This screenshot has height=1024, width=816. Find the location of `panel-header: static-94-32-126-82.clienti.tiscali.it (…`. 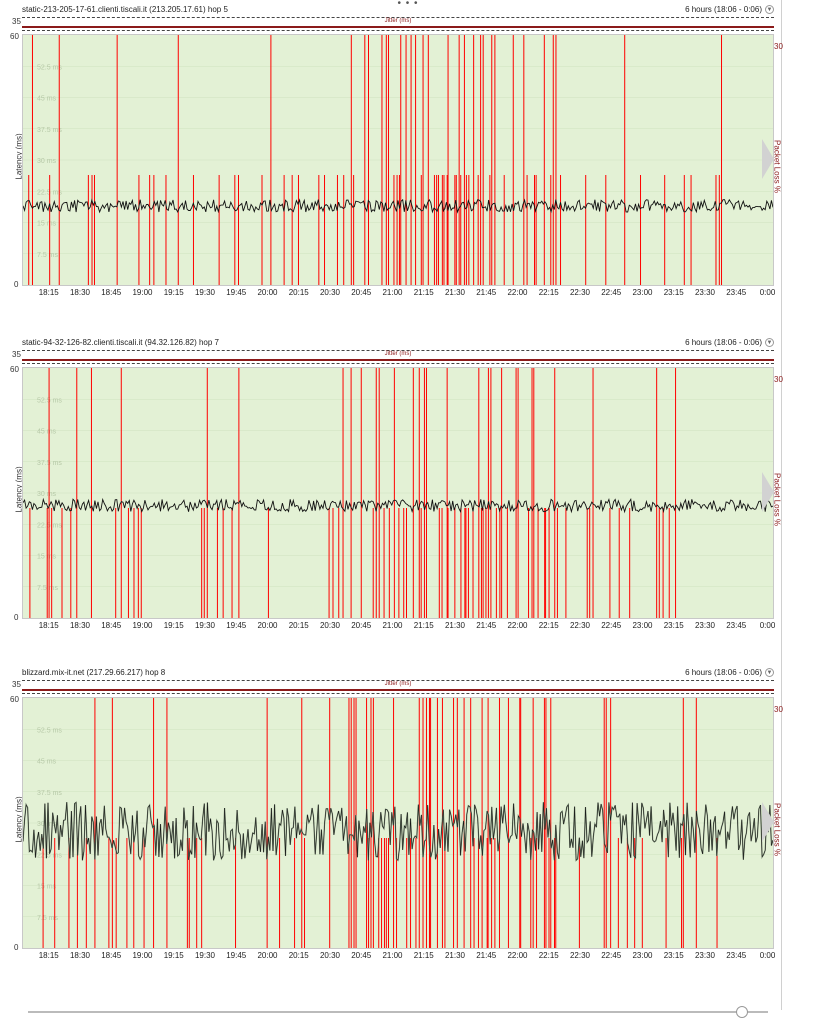

panel-header: static-94-32-126-82.clienti.tiscali.it (… is located at coordinates (398, 343).